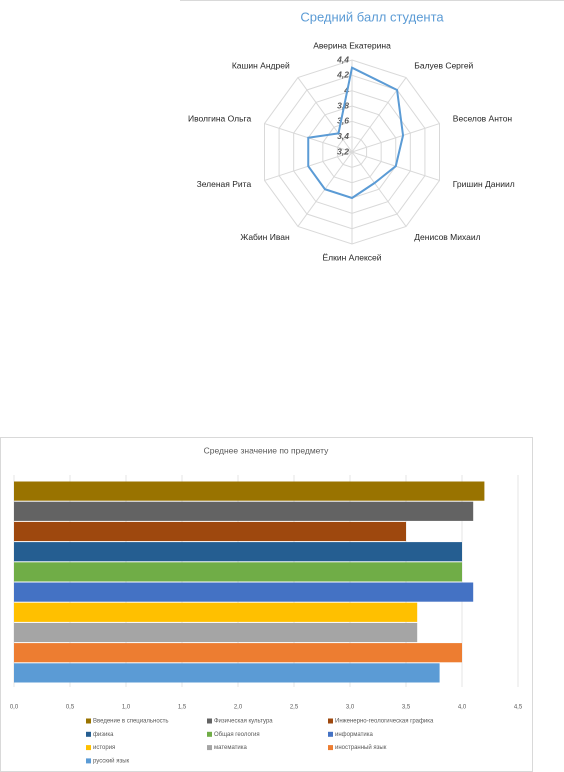 This screenshot has height=772, width=564. Describe the element at coordinates (103, 735) in the screenshot. I see `legend-label: физика` at that location.